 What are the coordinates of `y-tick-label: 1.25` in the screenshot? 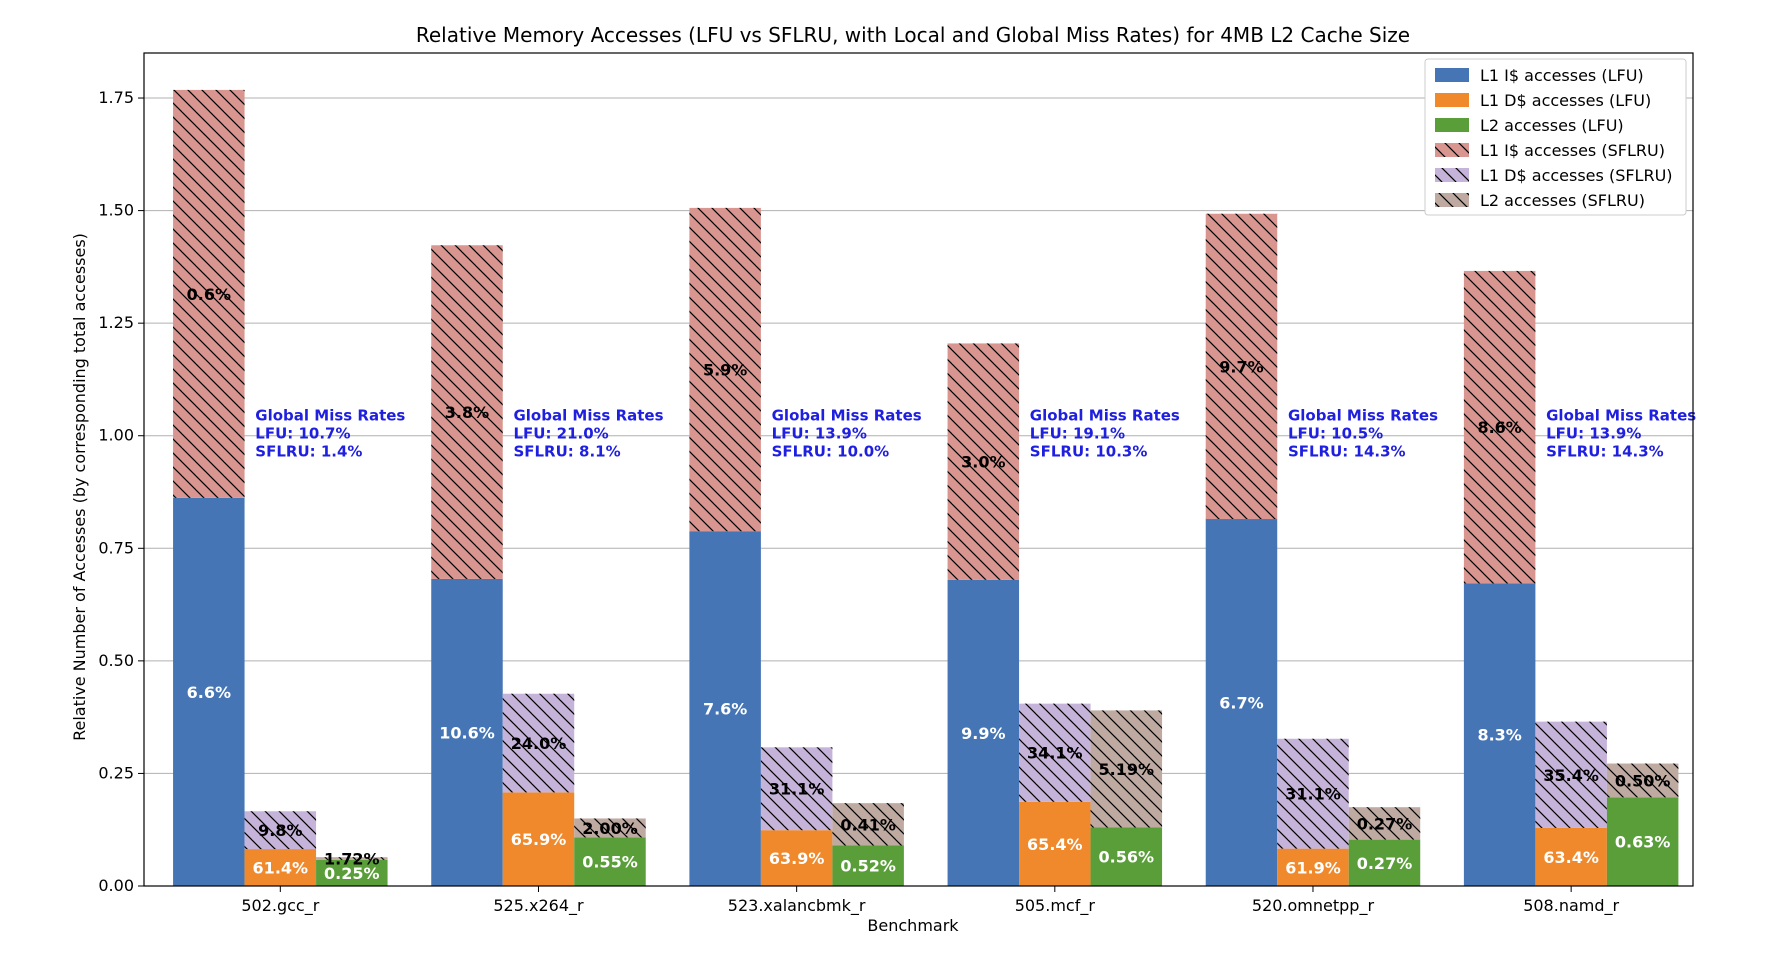 It's located at (116, 322).